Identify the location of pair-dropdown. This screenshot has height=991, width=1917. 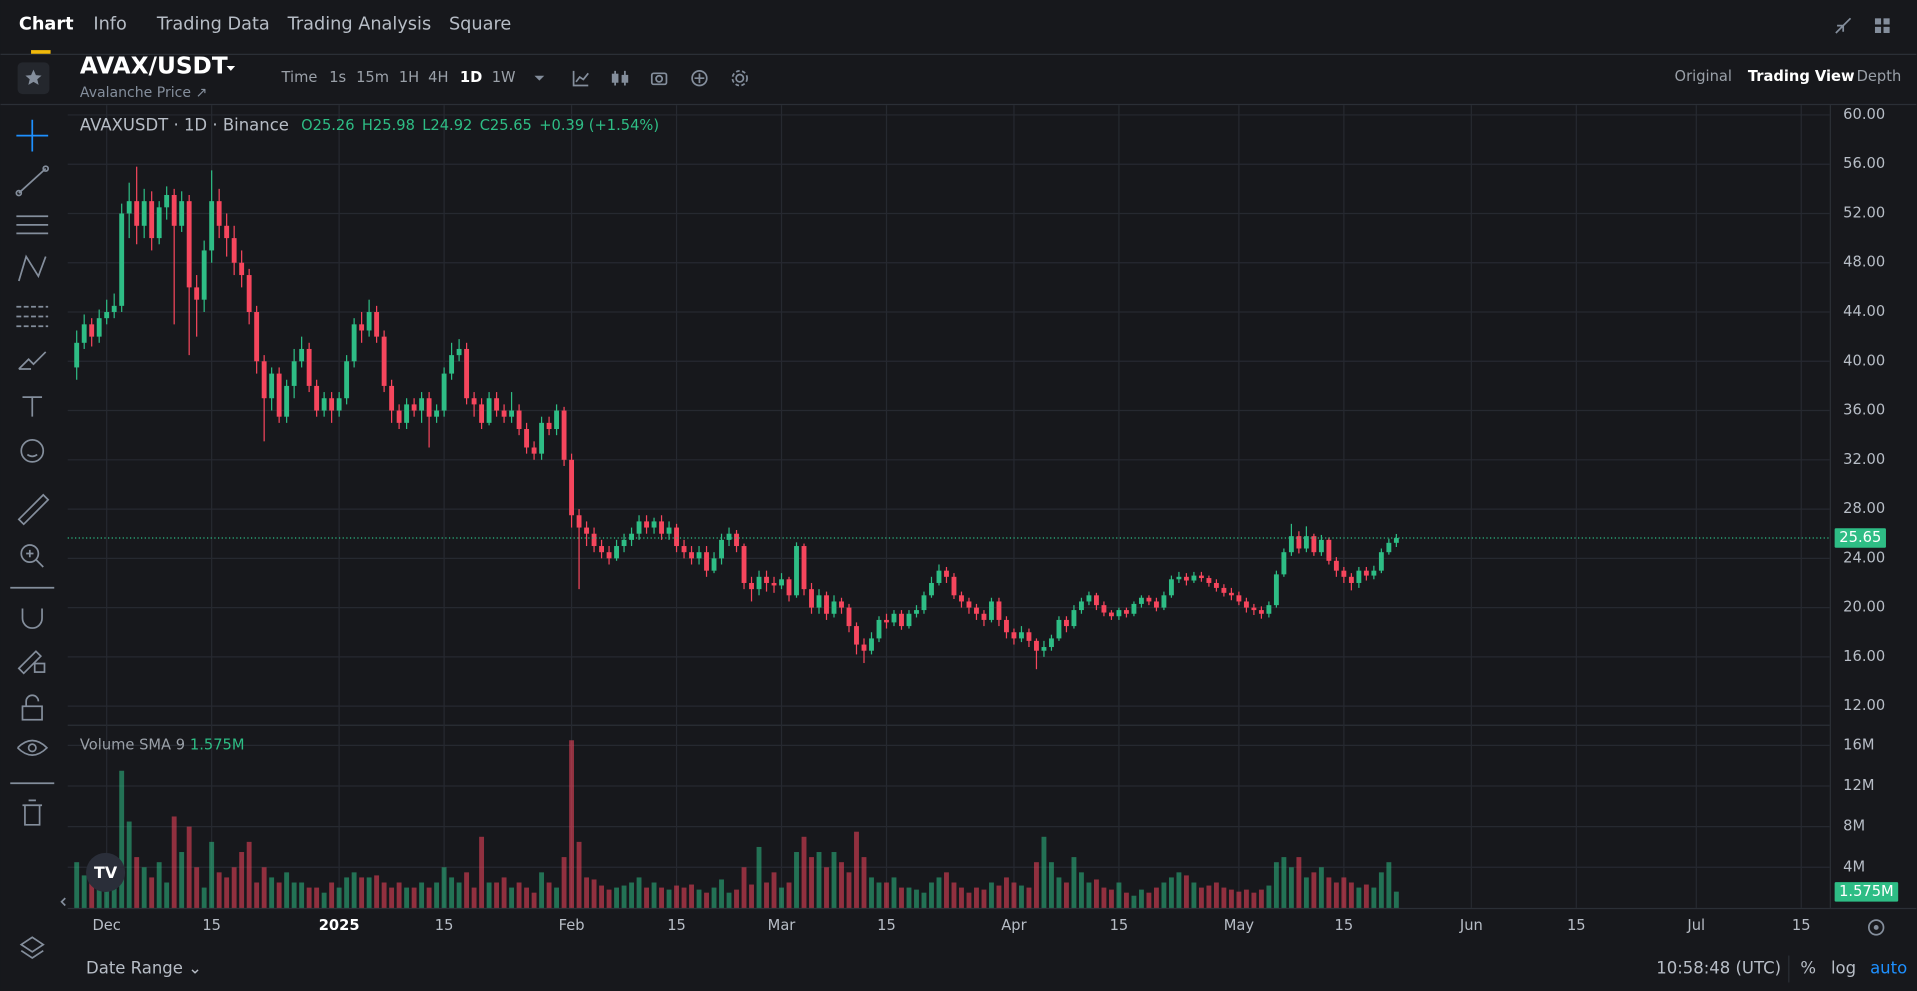
(231, 68).